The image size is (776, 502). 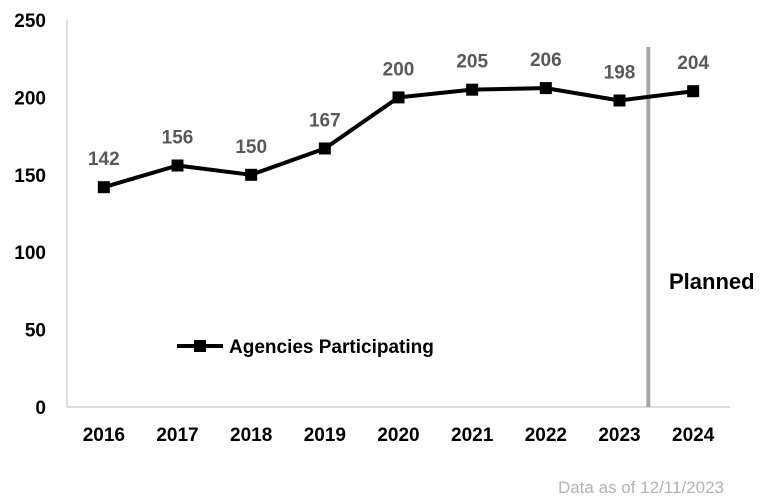 I want to click on legend-label: Agencies Participating, so click(x=331, y=347).